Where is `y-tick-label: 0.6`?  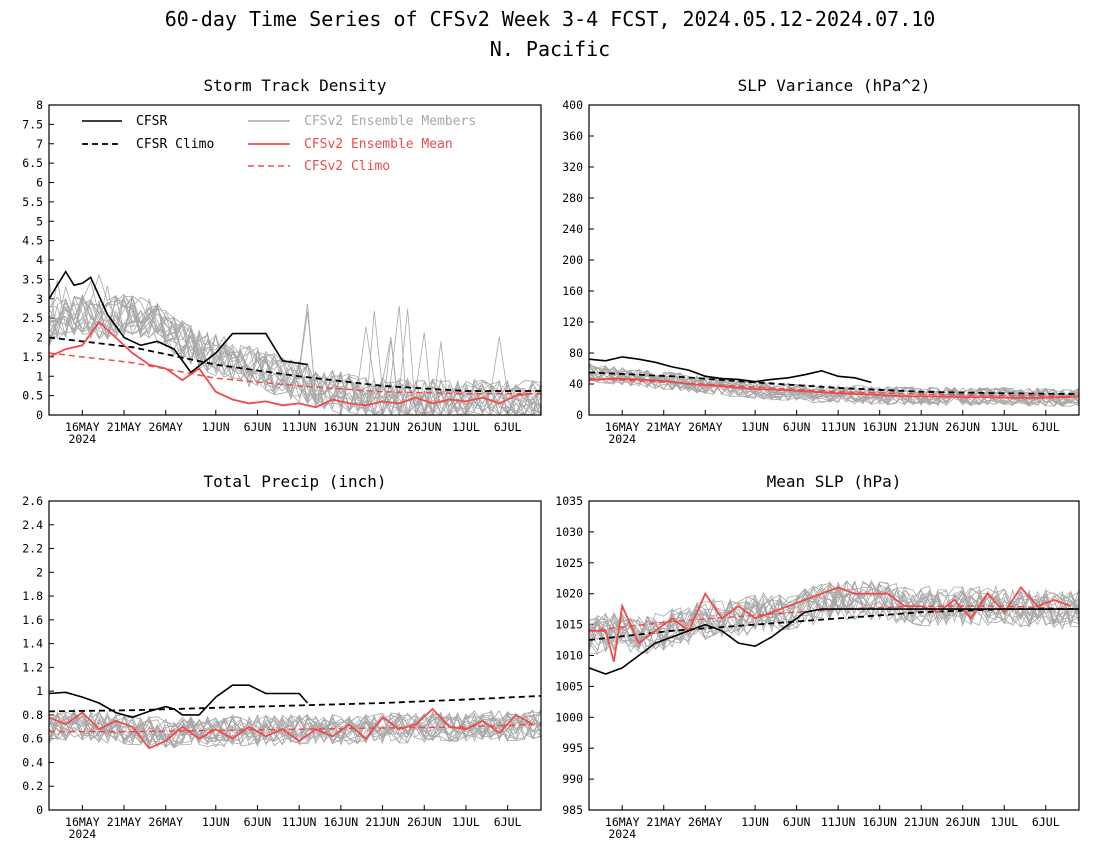 y-tick-label: 0.6 is located at coordinates (32, 739).